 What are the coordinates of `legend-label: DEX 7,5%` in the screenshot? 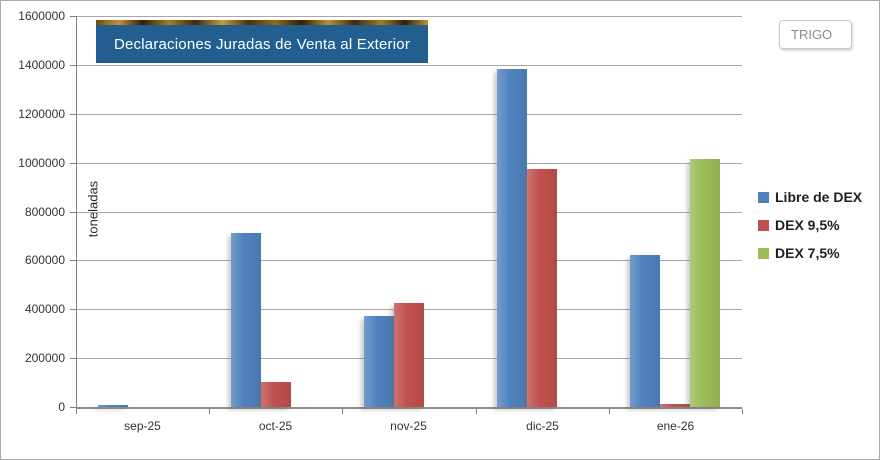 It's located at (807, 253).